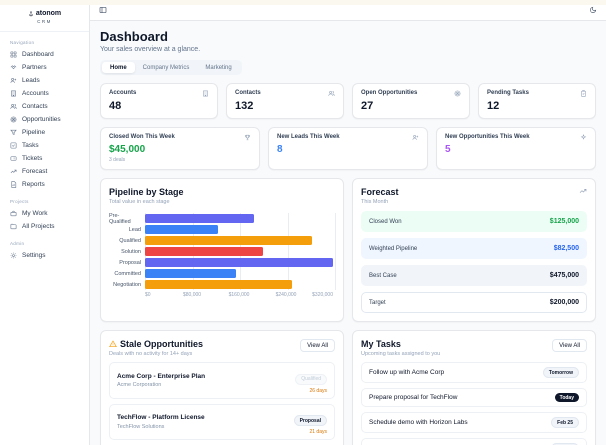  Describe the element at coordinates (17, 243) in the screenshot. I see `sidebar-section-admin: Admin` at that location.